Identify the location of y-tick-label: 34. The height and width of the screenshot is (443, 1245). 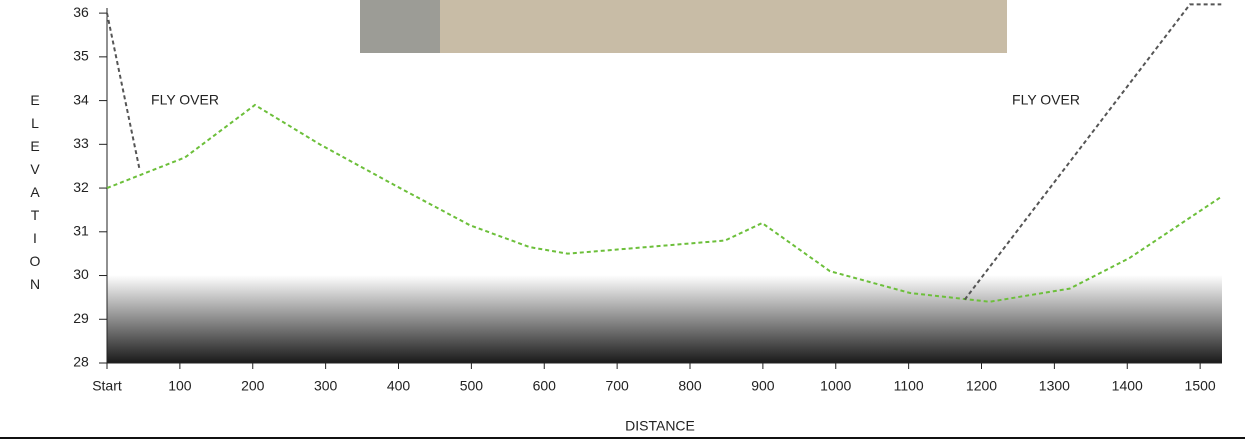
(81, 99).